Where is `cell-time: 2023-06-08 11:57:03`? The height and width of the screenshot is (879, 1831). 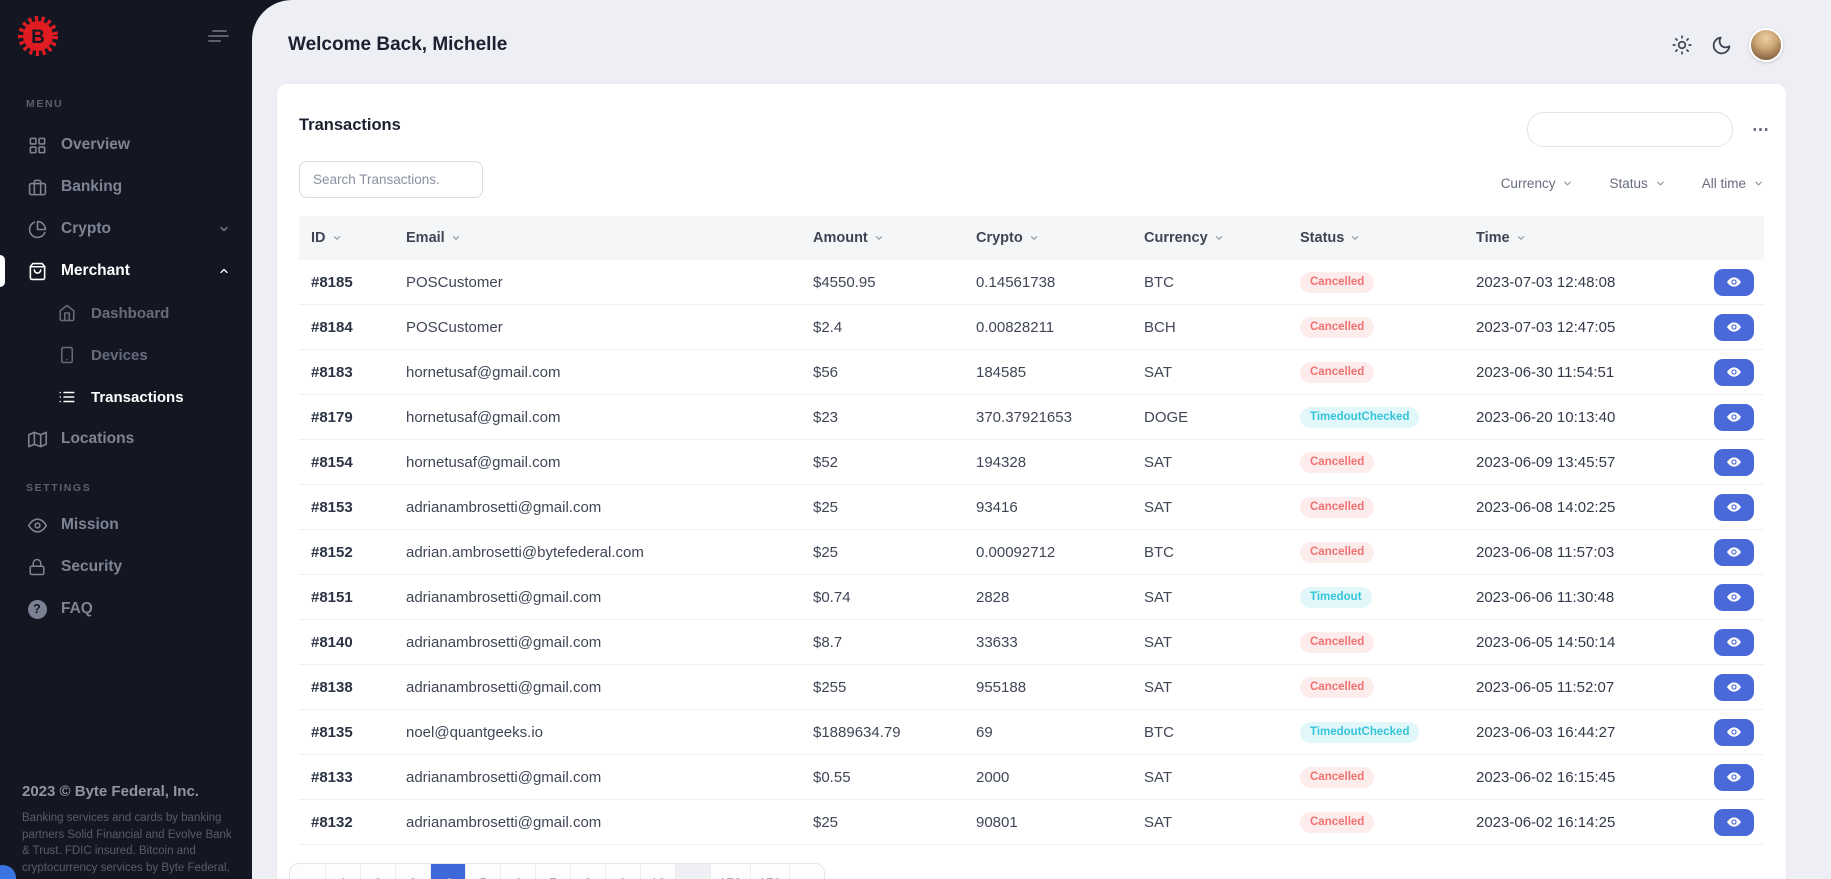
cell-time: 2023-06-08 11:57:03 is located at coordinates (1545, 552).